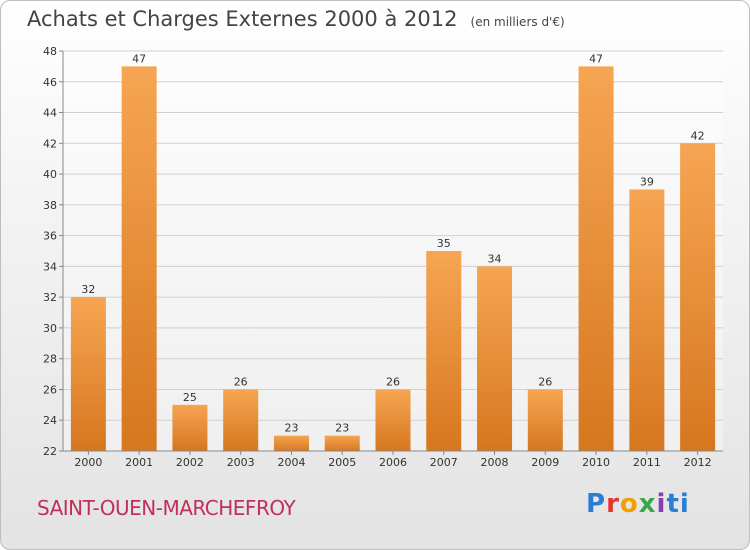  Describe the element at coordinates (444, 243) in the screenshot. I see `data-label: 35` at that location.